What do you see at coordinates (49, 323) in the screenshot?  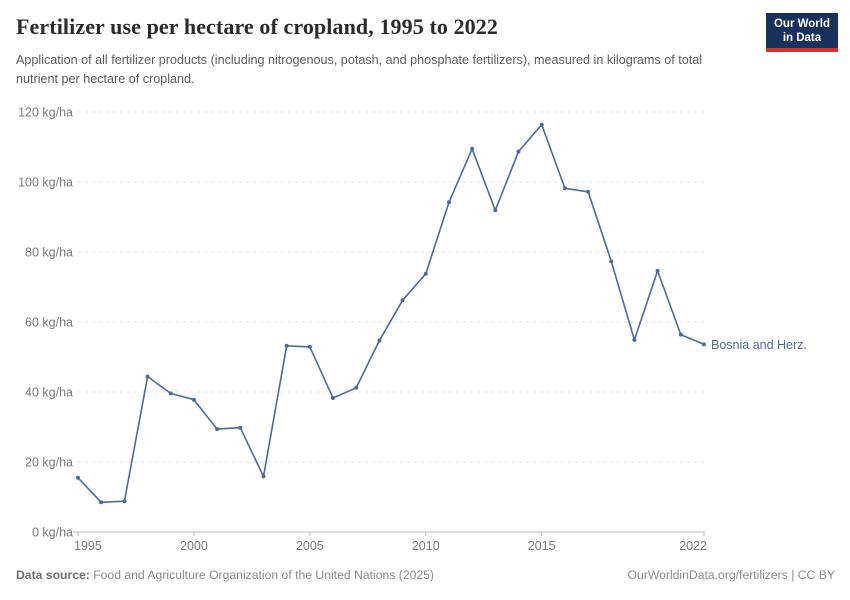 I see `y-tick-label: 60 kg/ha` at bounding box center [49, 323].